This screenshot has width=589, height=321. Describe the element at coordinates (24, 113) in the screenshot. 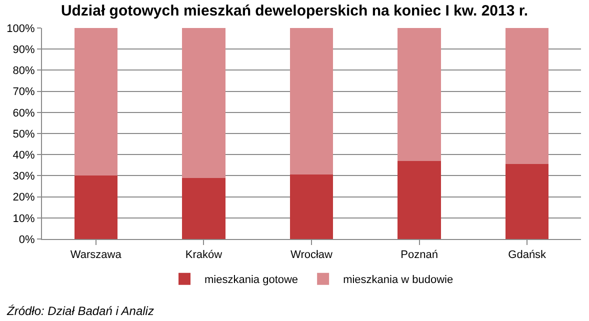

I see `y-tick-label: 60%` at that location.